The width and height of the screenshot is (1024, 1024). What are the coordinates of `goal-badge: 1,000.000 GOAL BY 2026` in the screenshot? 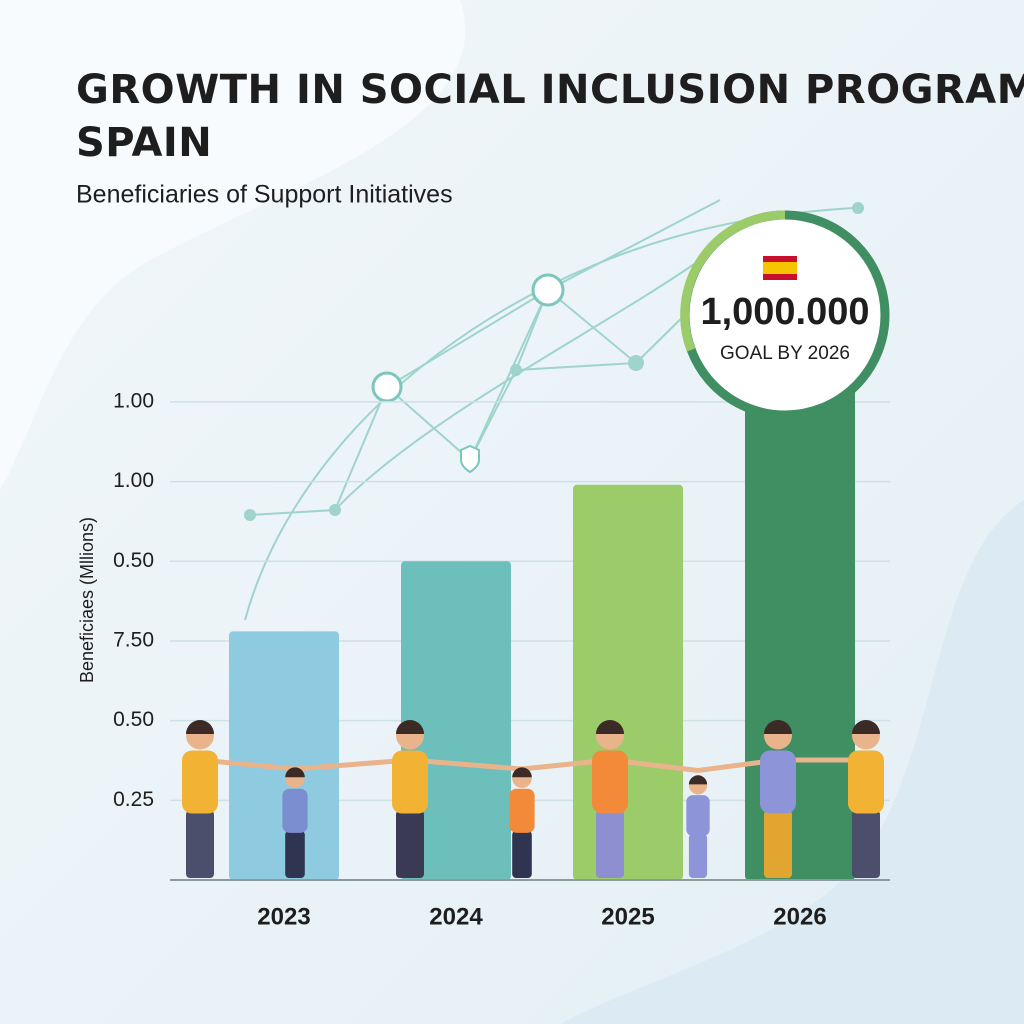 It's located at (785, 315).